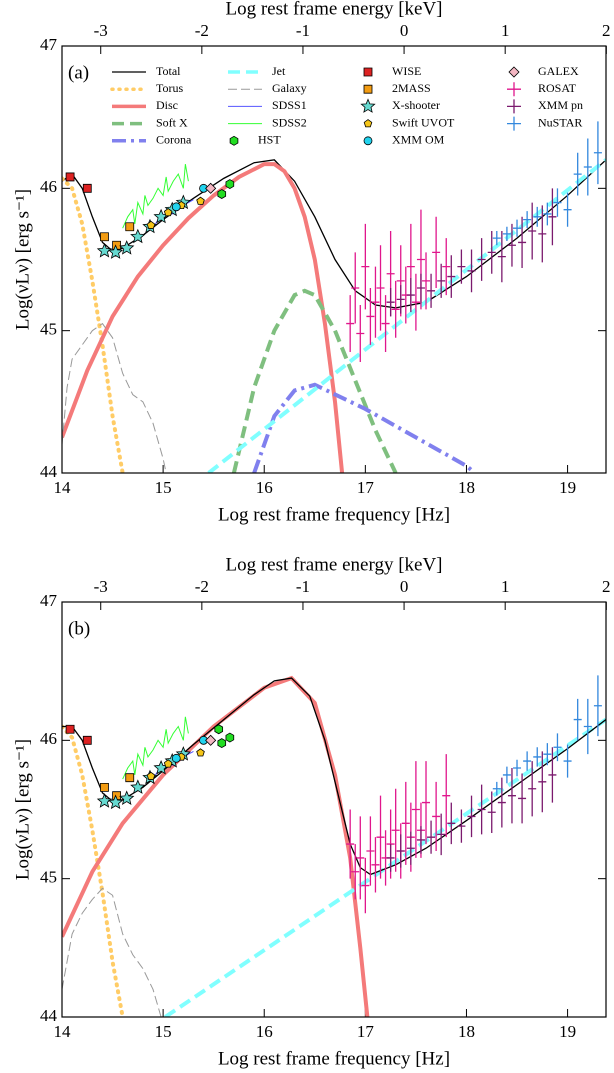 This screenshot has width=614, height=1073. I want to click on y-tick-label: 44, so click(49, 1015).